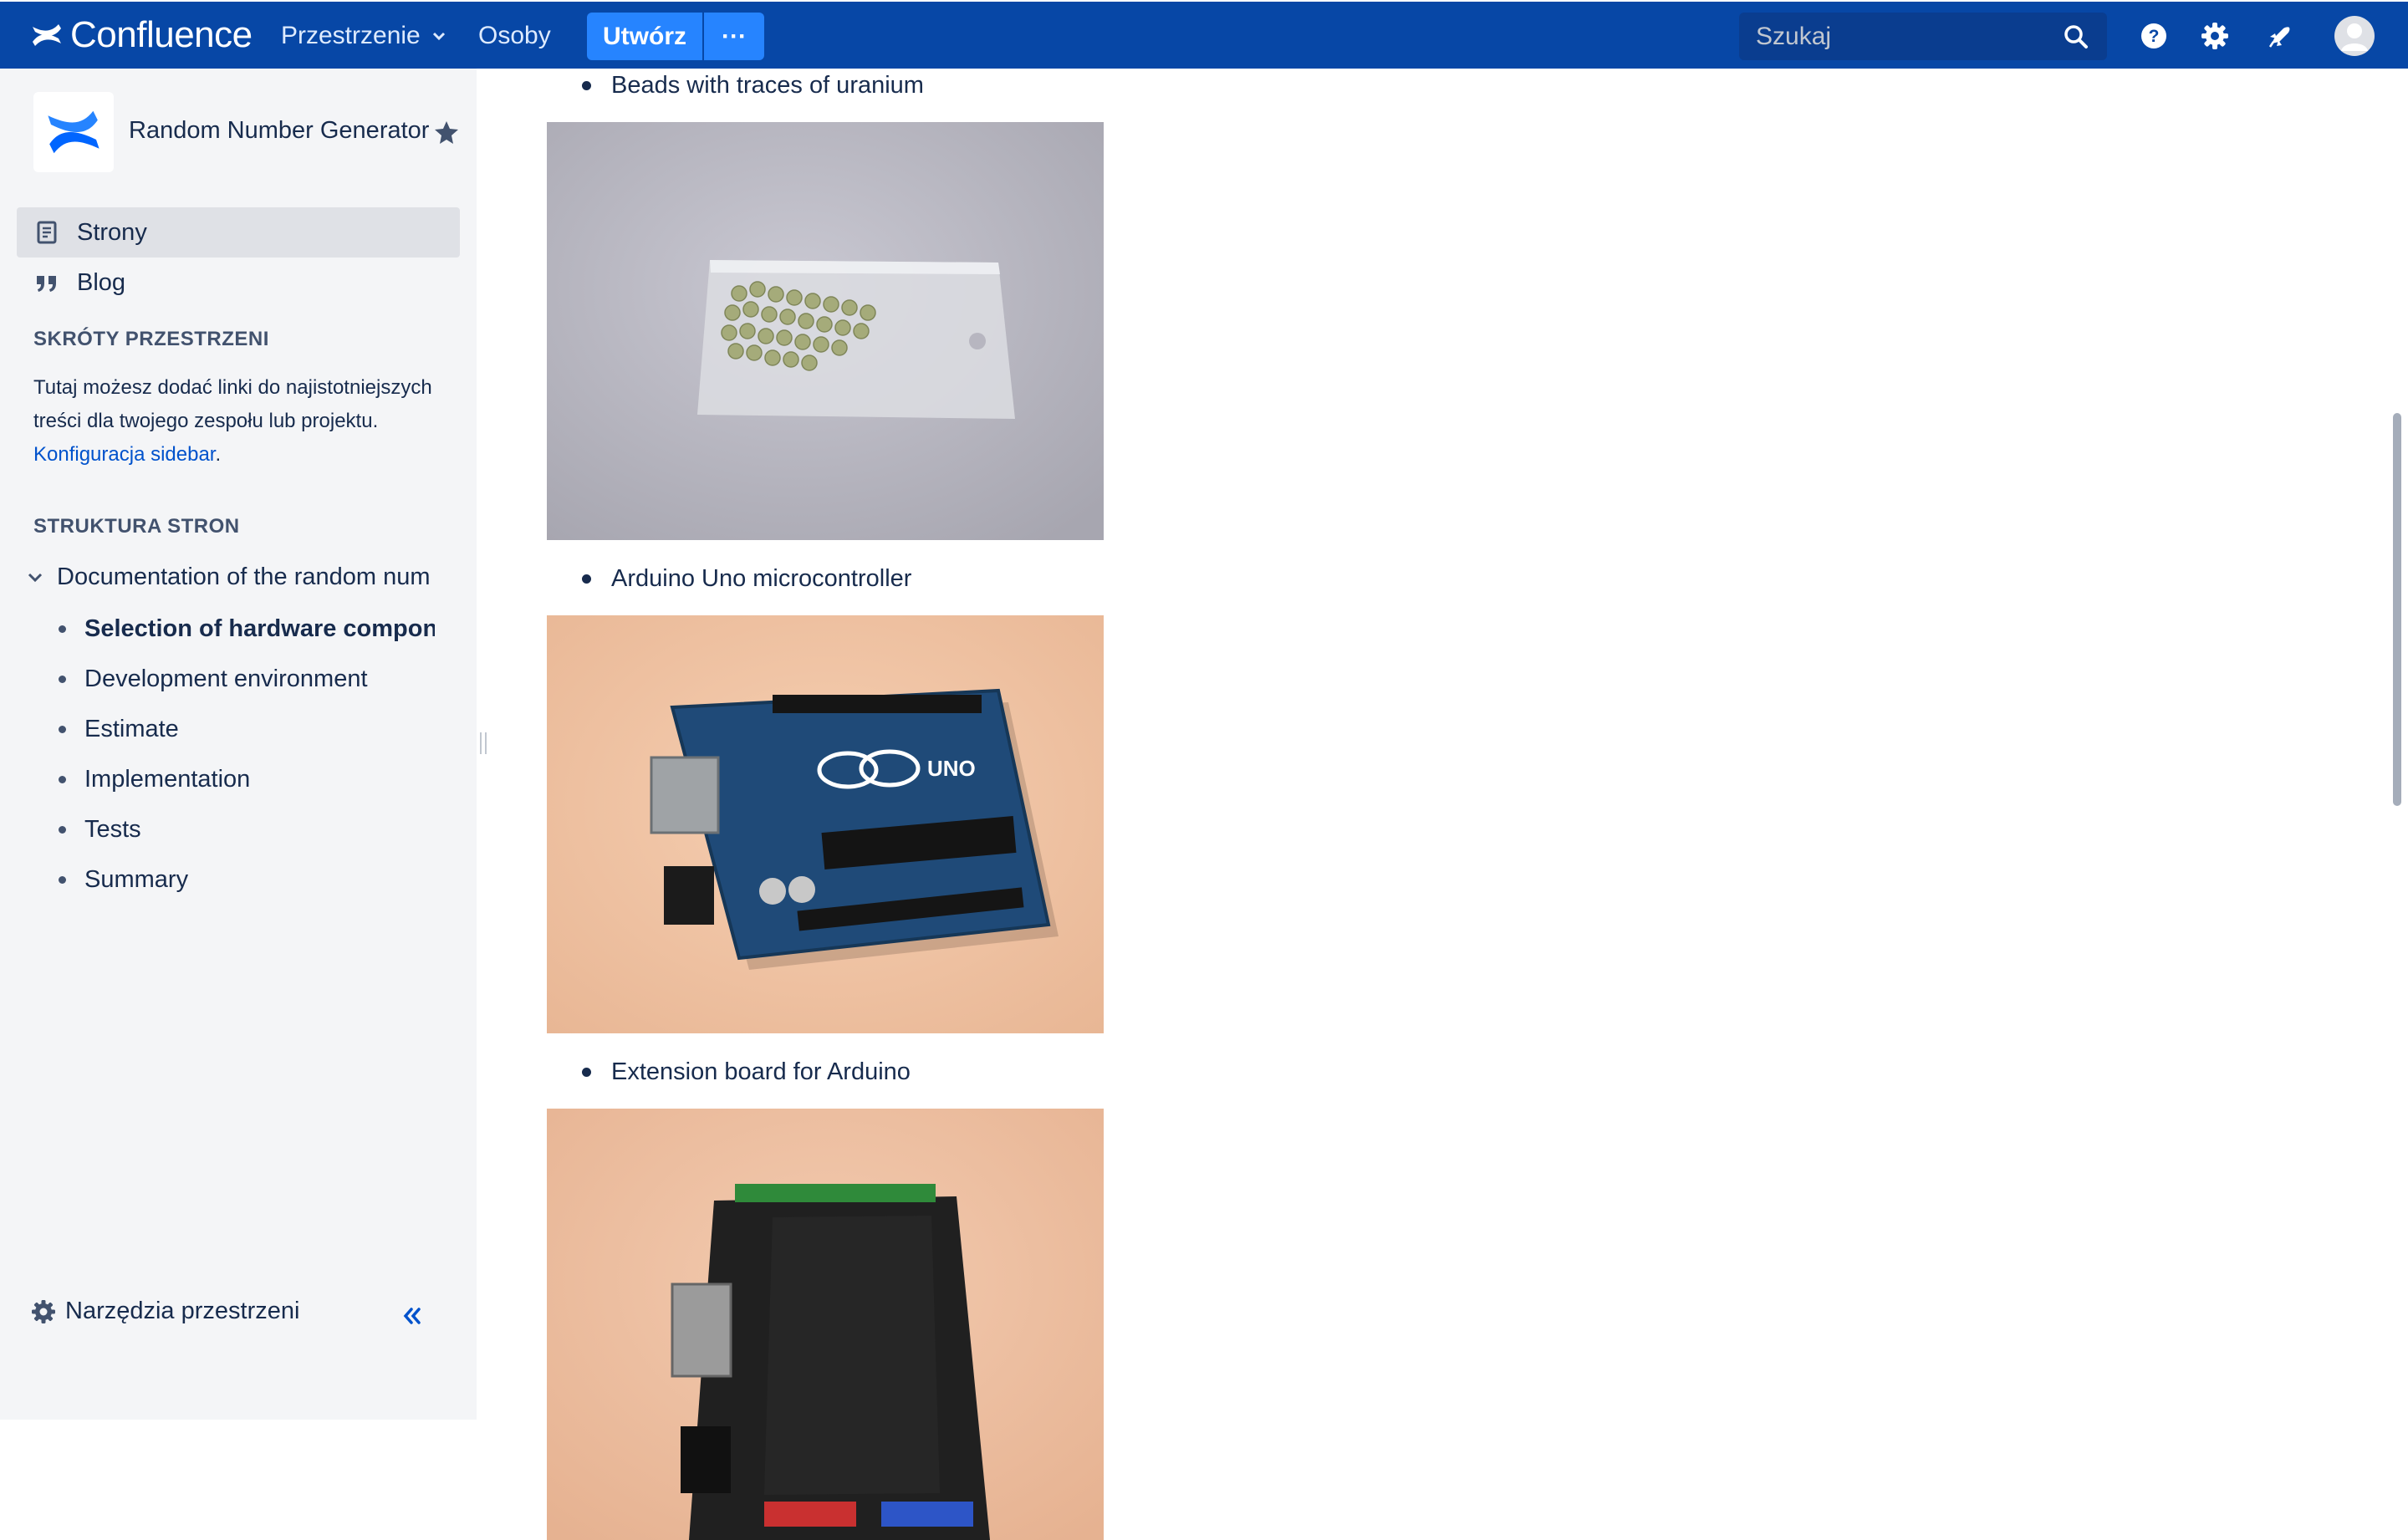 This screenshot has width=2408, height=1540. I want to click on tree-item-label: Estimate, so click(131, 729).